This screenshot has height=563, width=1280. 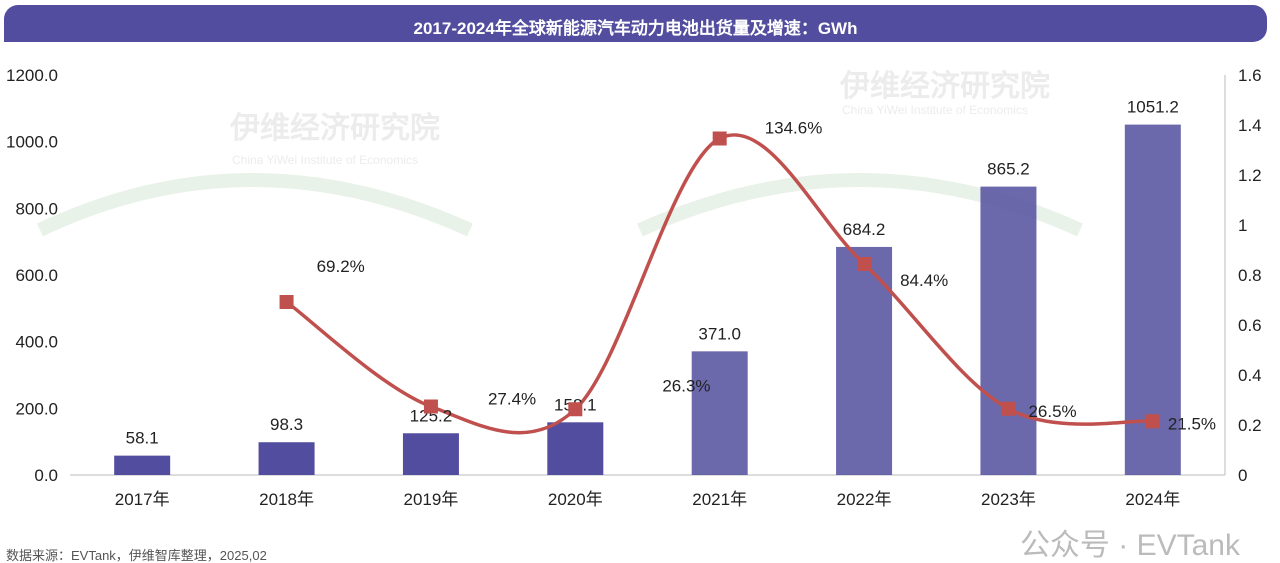 I want to click on right-tick-label: 0.2, so click(x=1250, y=425).